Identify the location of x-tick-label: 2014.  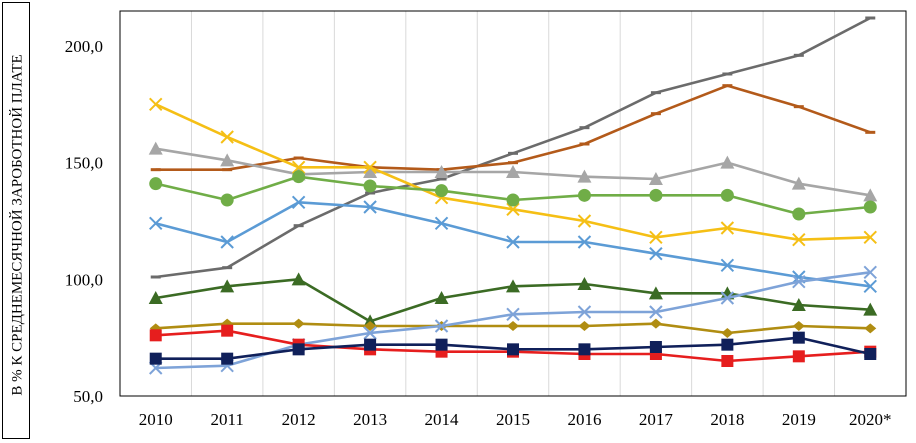
(442, 419).